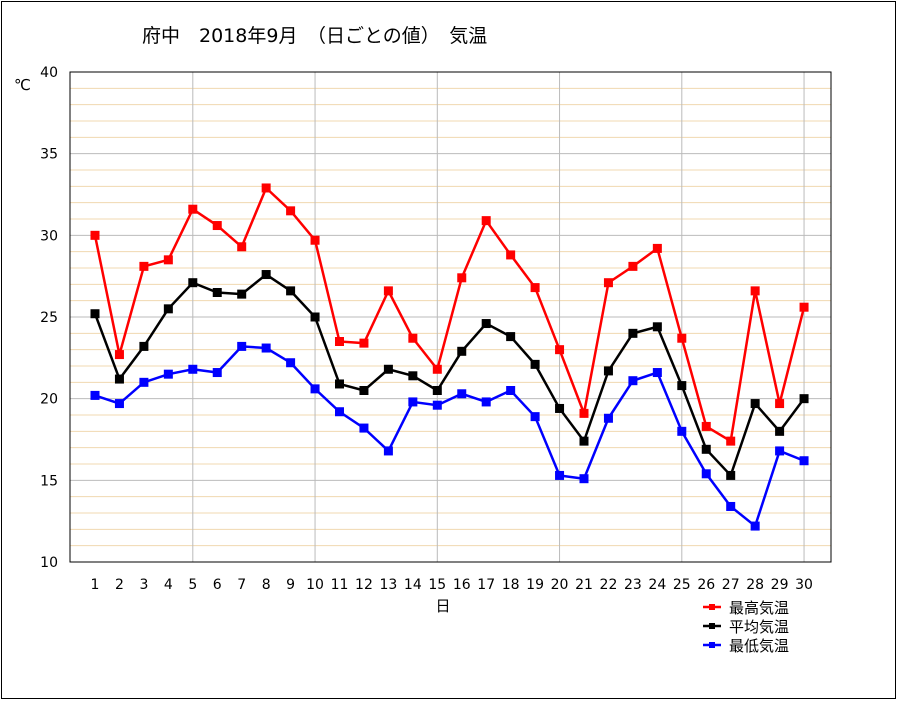 Image resolution: width=900 pixels, height=703 pixels. I want to click on x-tick-label: 10, so click(315, 585).